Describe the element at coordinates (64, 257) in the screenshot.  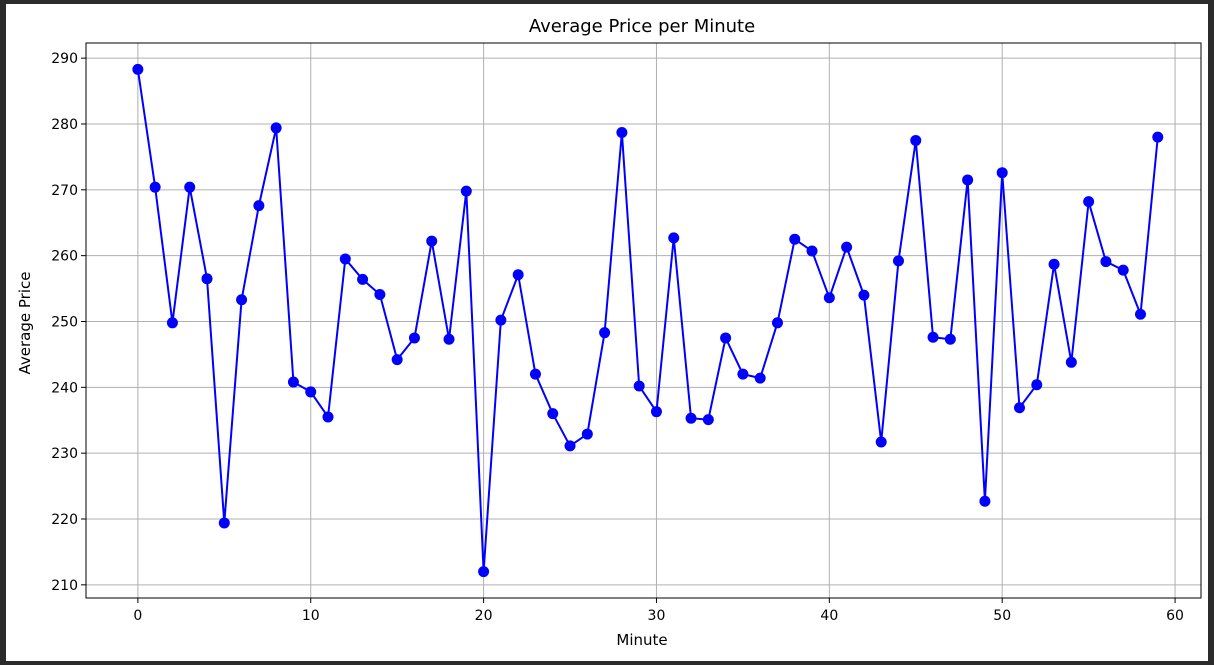
I see `y-tick-label: 260` at that location.